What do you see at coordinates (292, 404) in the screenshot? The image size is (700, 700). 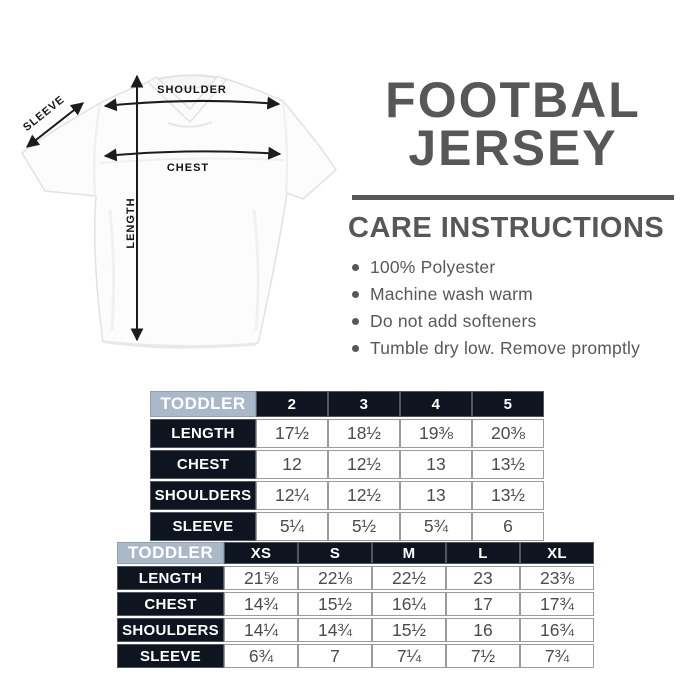 I see `size-column-header: 2` at bounding box center [292, 404].